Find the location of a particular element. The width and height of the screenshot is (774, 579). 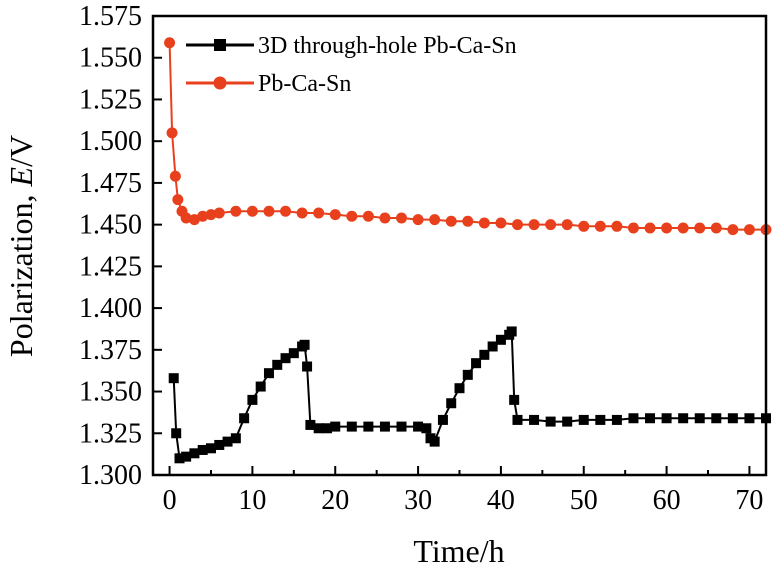

y-tick-label: 1.550 is located at coordinates (110, 58).